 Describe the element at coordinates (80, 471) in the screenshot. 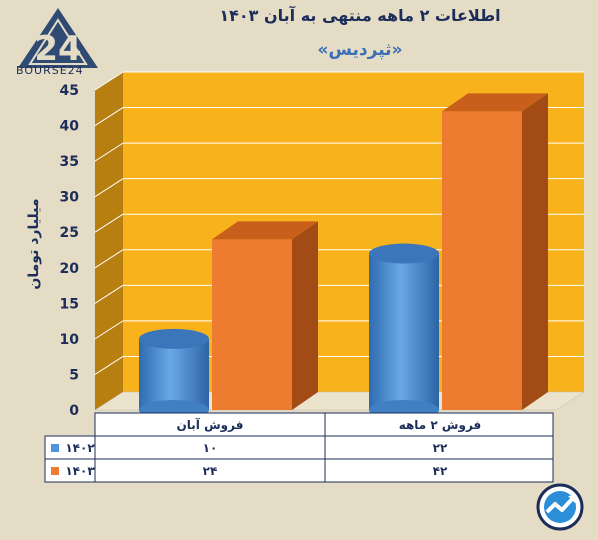

I see `legend-label: ۱۴۰۳` at that location.